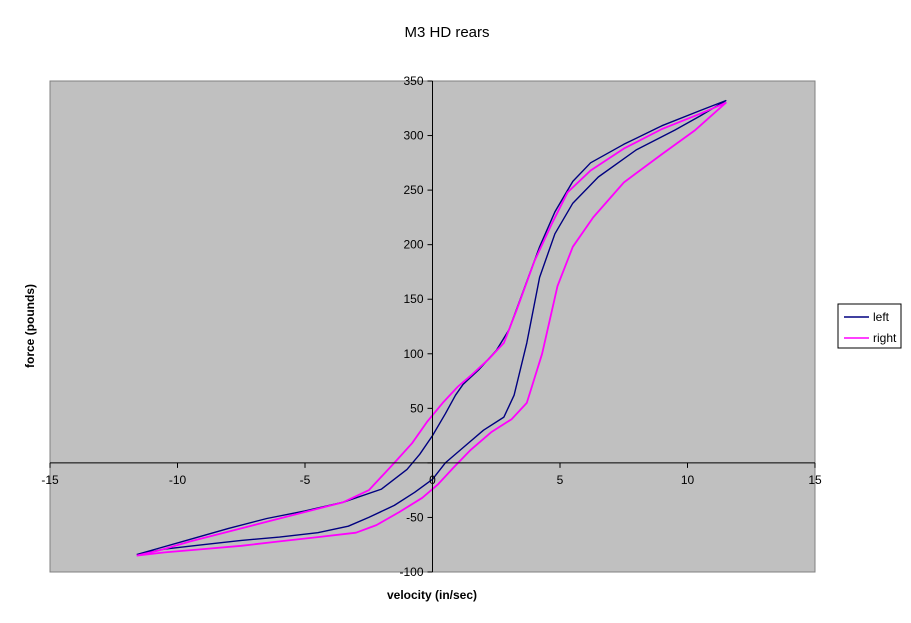 The height and width of the screenshot is (623, 911). Describe the element at coordinates (446, 32) in the screenshot. I see `chart-title: M3 HD rears` at that location.